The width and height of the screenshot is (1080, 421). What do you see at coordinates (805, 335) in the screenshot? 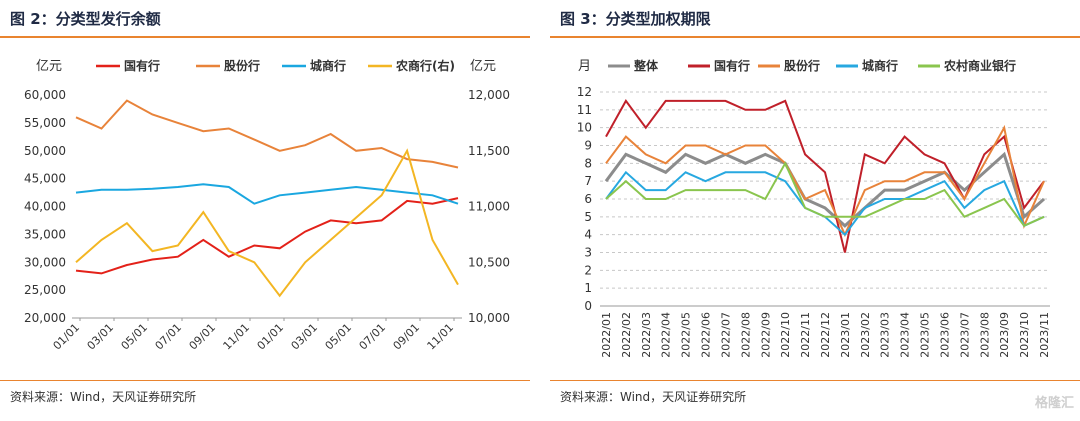
I see `x-tick-label: 2022/11` at bounding box center [805, 335].